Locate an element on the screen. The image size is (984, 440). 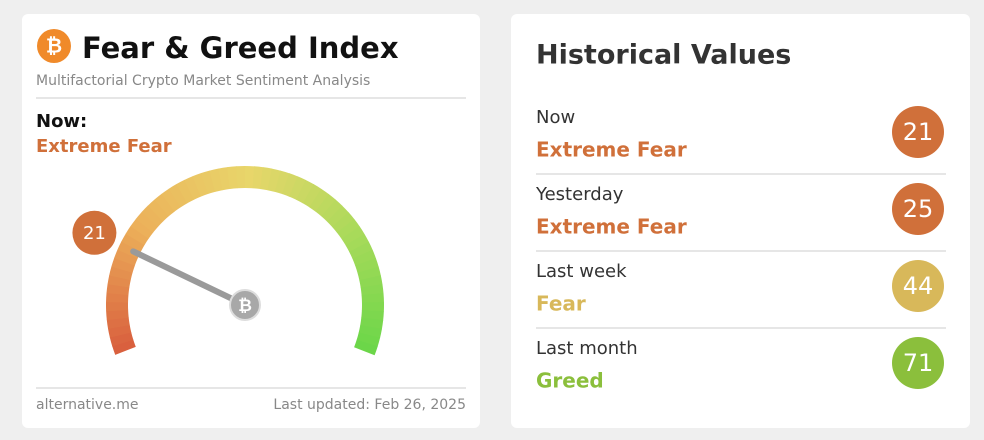
row-value: 44 is located at coordinates (918, 286).